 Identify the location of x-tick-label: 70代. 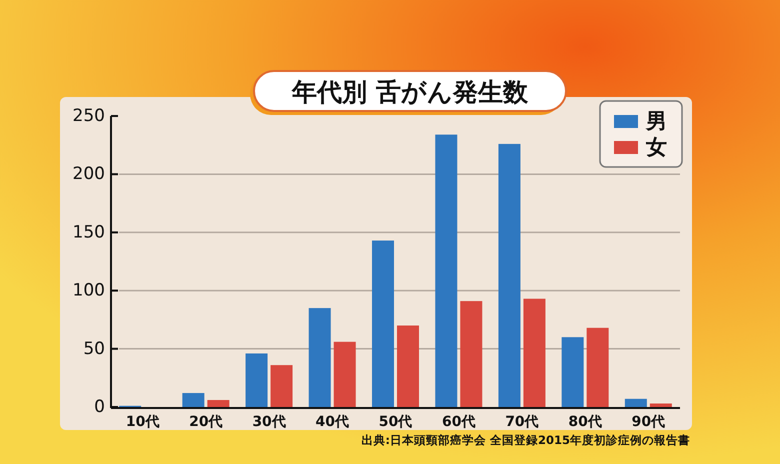
(522, 422).